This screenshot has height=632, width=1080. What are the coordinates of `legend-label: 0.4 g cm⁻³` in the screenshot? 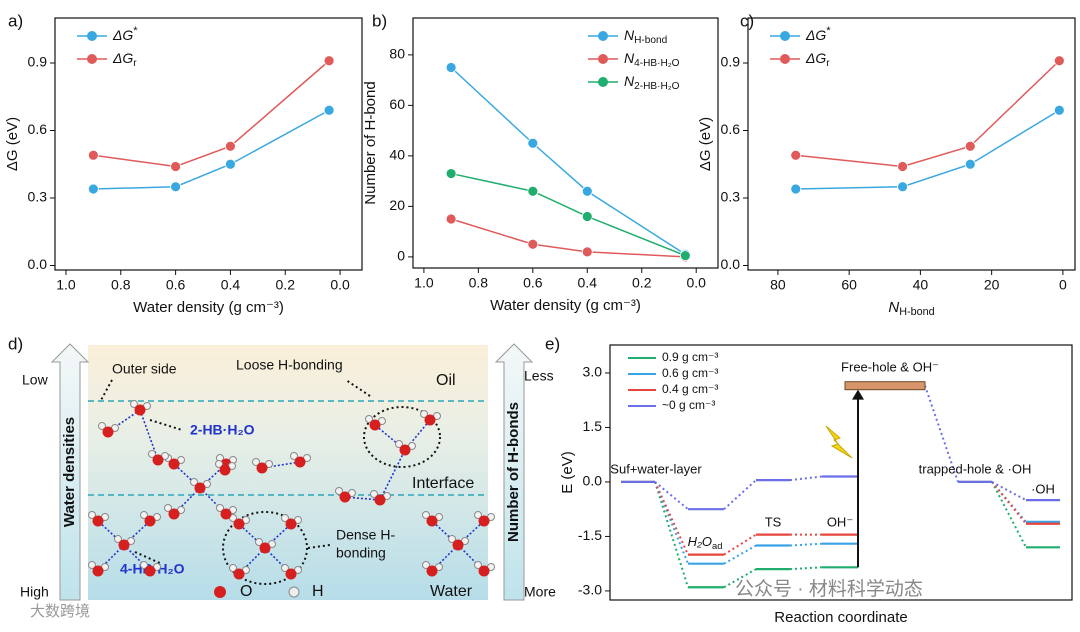 It's located at (690, 389).